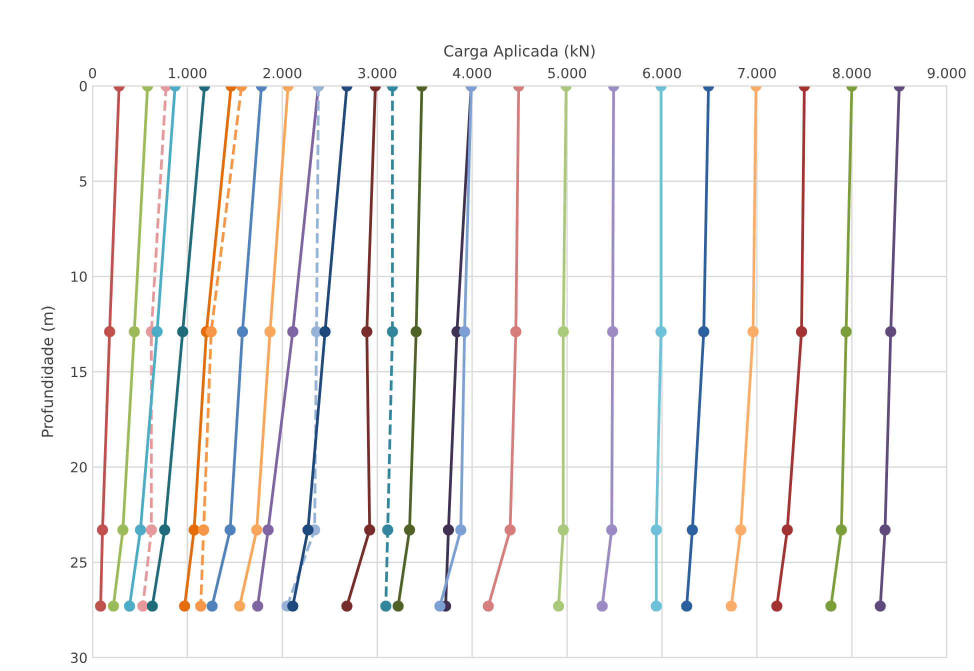  I want to click on x-tick-label: 4.000, so click(472, 73).